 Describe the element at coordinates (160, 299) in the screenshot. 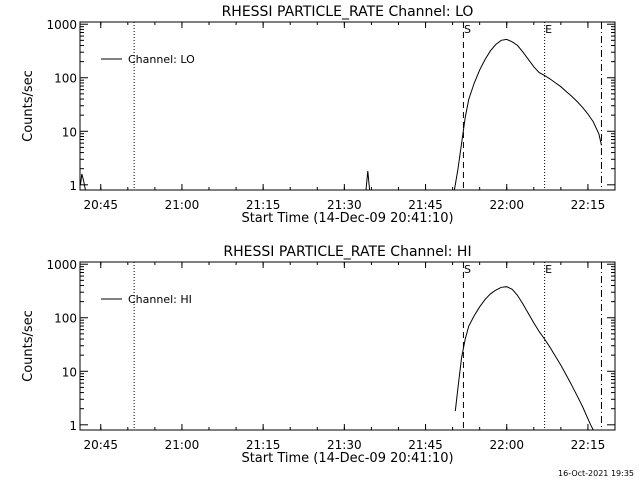

I see `legend-label: Channel: HI` at that location.